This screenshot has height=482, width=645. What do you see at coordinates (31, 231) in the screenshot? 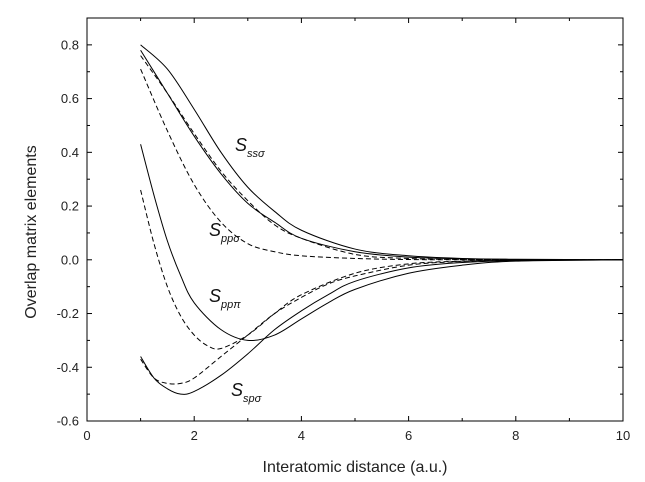
I see `y-axis-title: Overlap matrix elements` at bounding box center [31, 231].